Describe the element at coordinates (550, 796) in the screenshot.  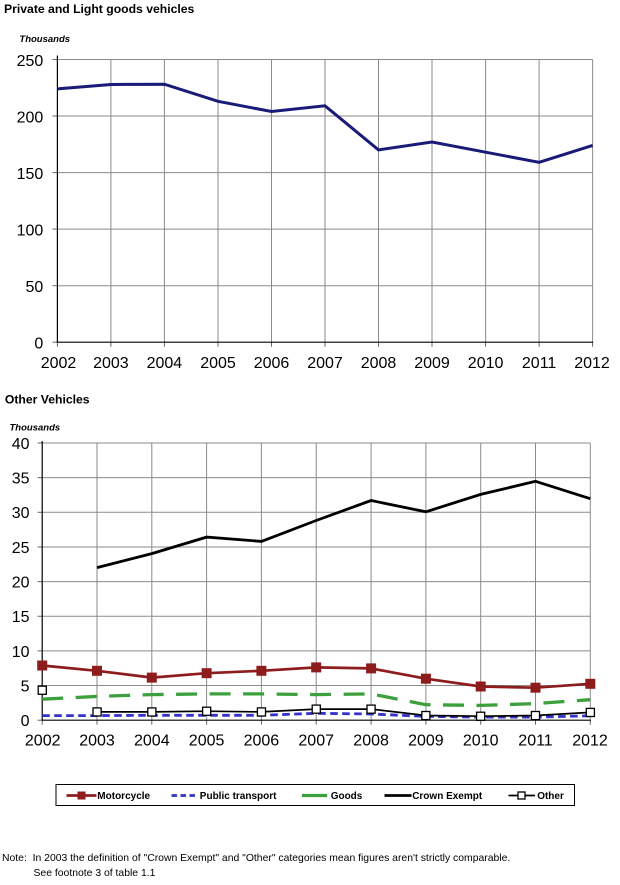
I see `svg-text: Other` at that location.